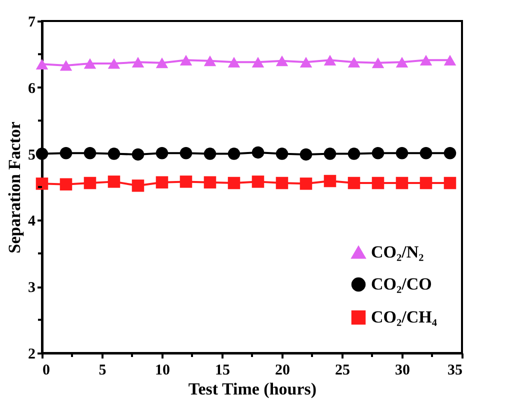 The image size is (509, 412). I want to click on x-tick-label: 15, so click(222, 370).